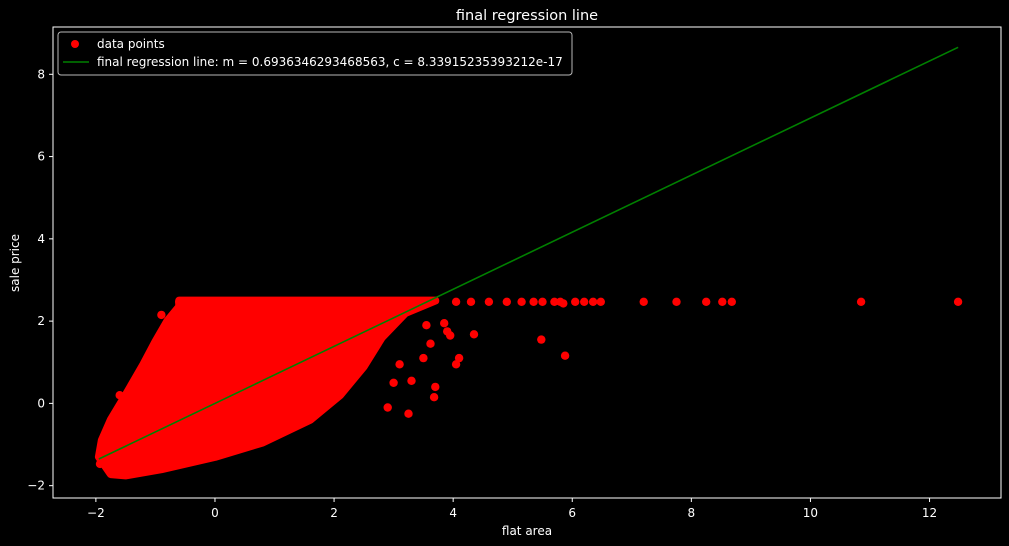  I want to click on y-tick-label: 0, so click(41, 403).